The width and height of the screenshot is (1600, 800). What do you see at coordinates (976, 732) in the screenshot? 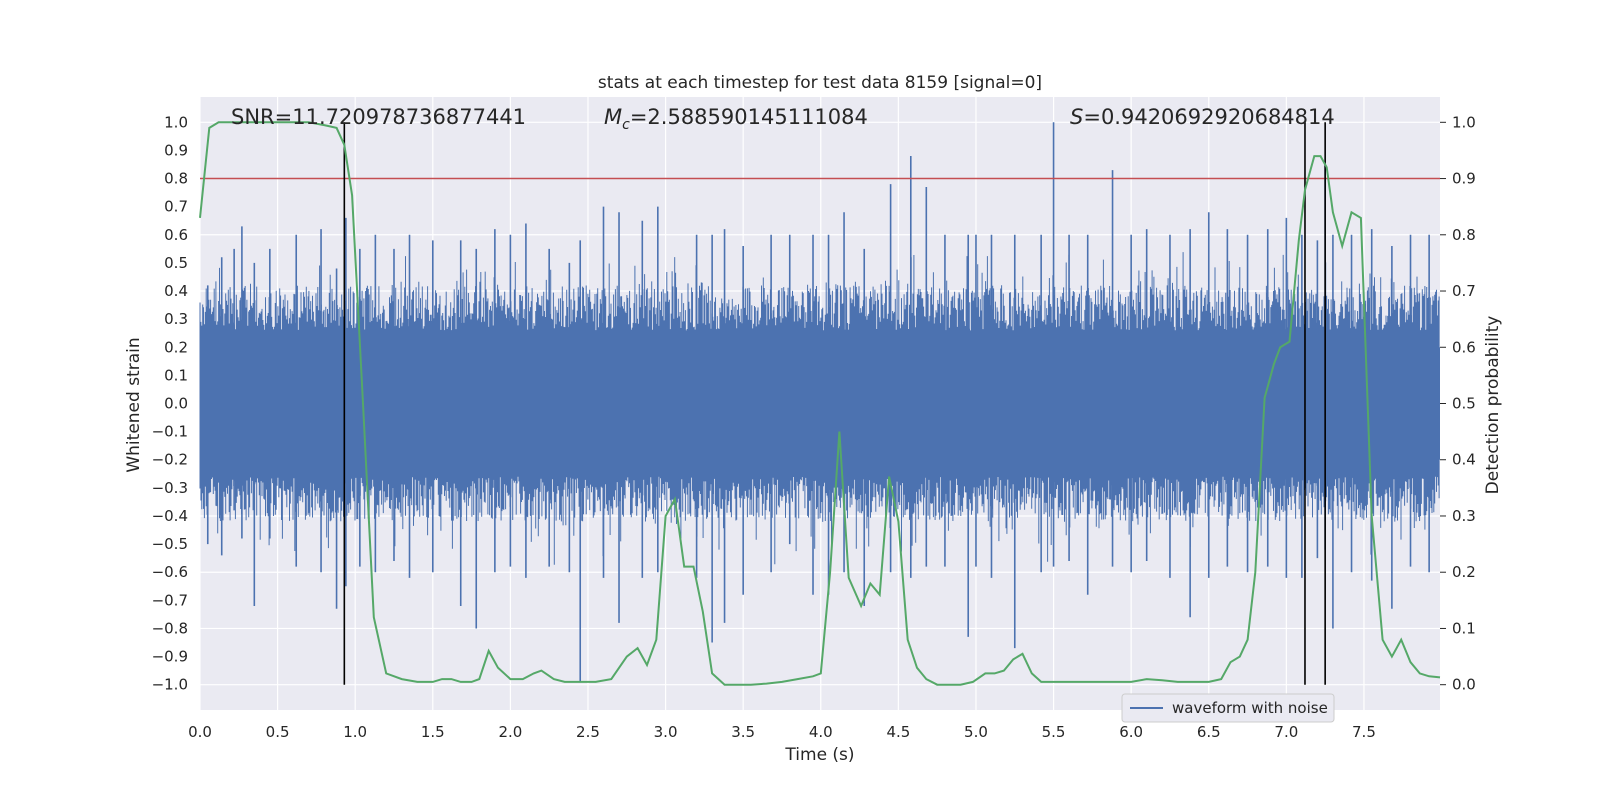
I see `x-tick-label: 5.0` at bounding box center [976, 732].